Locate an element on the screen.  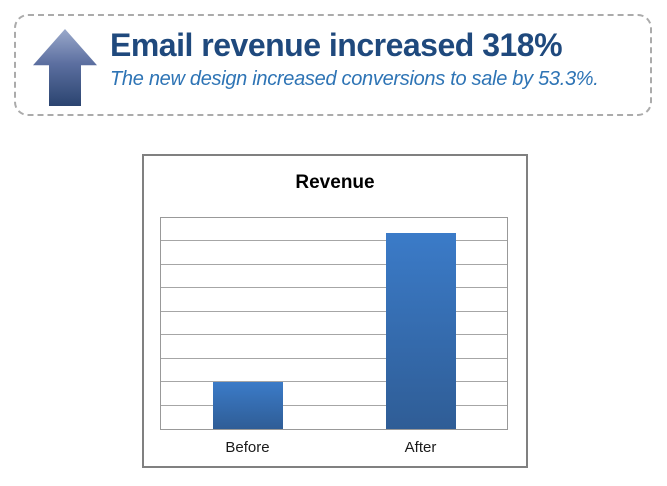
banner-title: Email revenue increased 318% is located at coordinates (336, 45).